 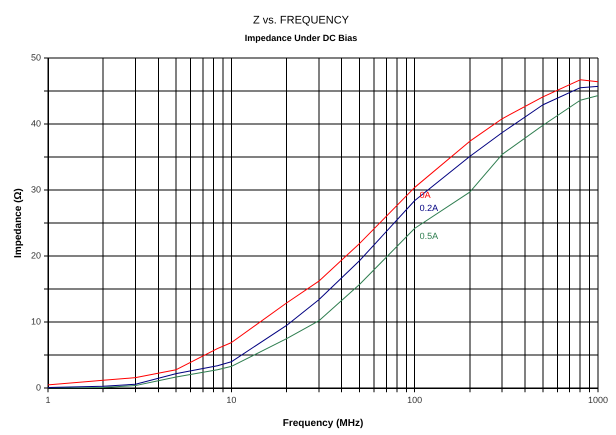 I want to click on y-tick-label: 0, so click(x=39, y=387).